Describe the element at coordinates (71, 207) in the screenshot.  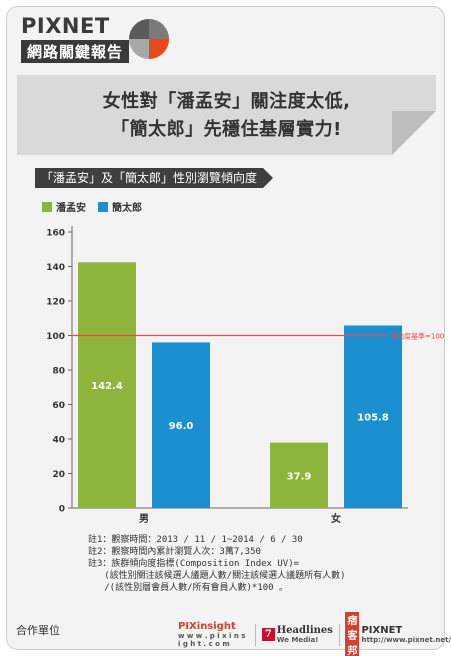
I see `legend-label-0: 潘孟安` at that location.